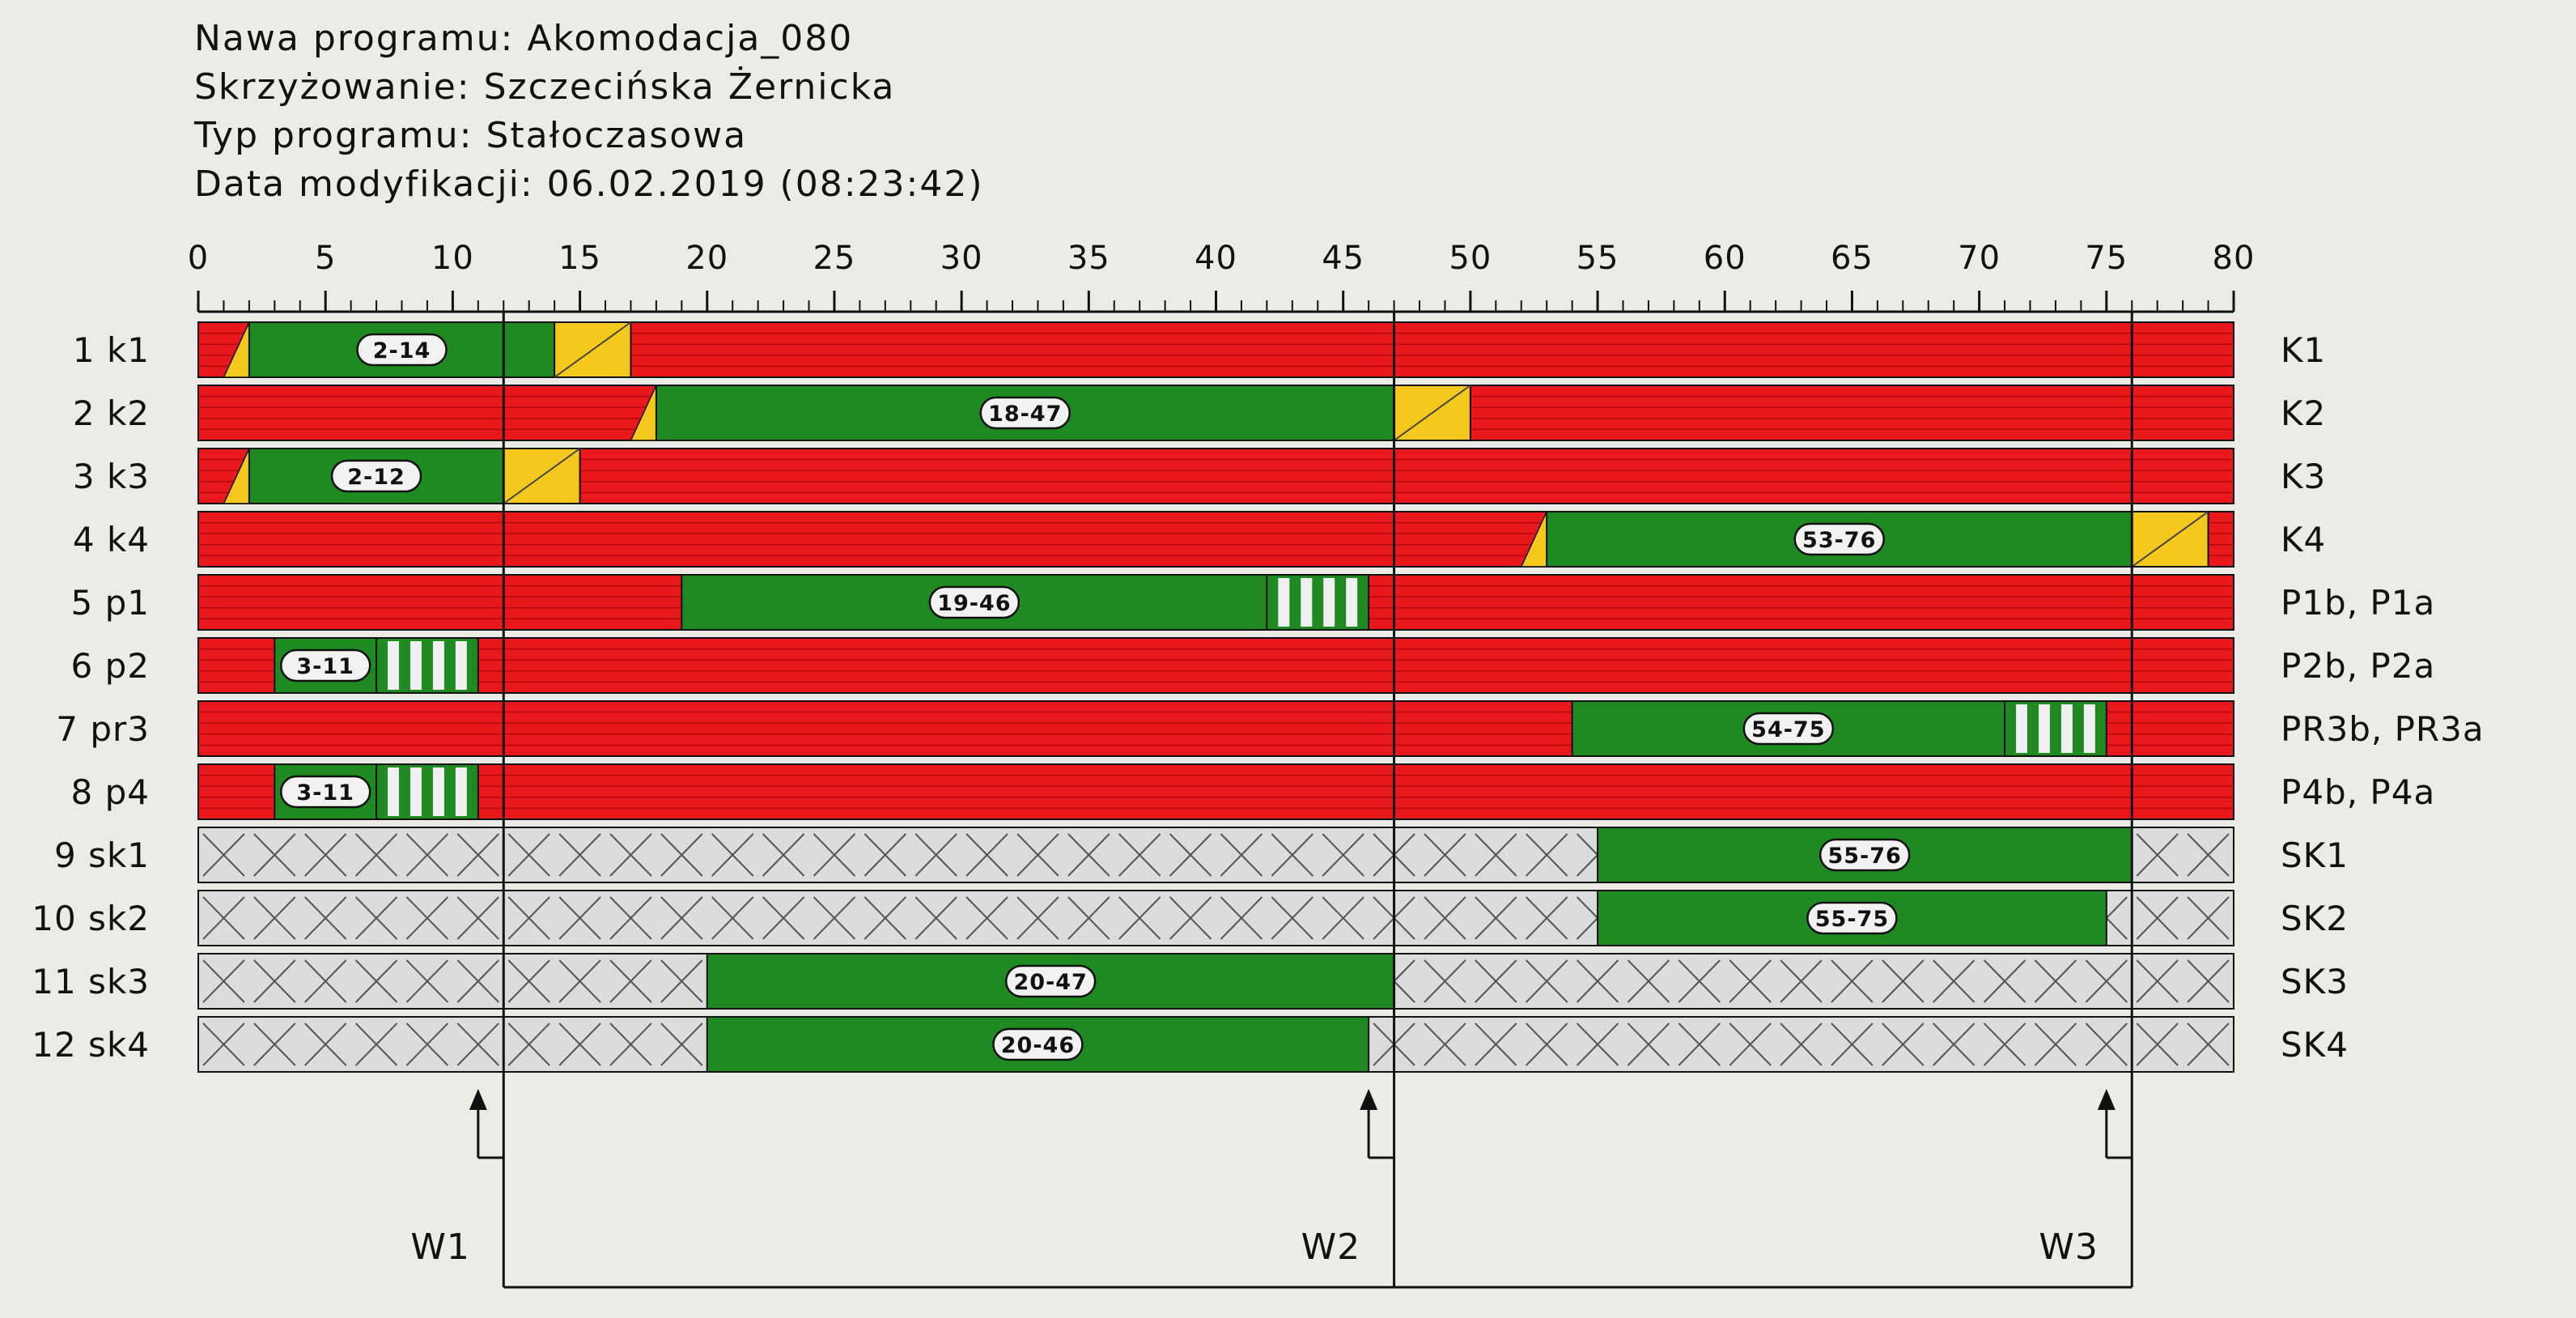  Describe the element at coordinates (402, 351) in the screenshot. I see `phase-range-label: 2-14` at that location.